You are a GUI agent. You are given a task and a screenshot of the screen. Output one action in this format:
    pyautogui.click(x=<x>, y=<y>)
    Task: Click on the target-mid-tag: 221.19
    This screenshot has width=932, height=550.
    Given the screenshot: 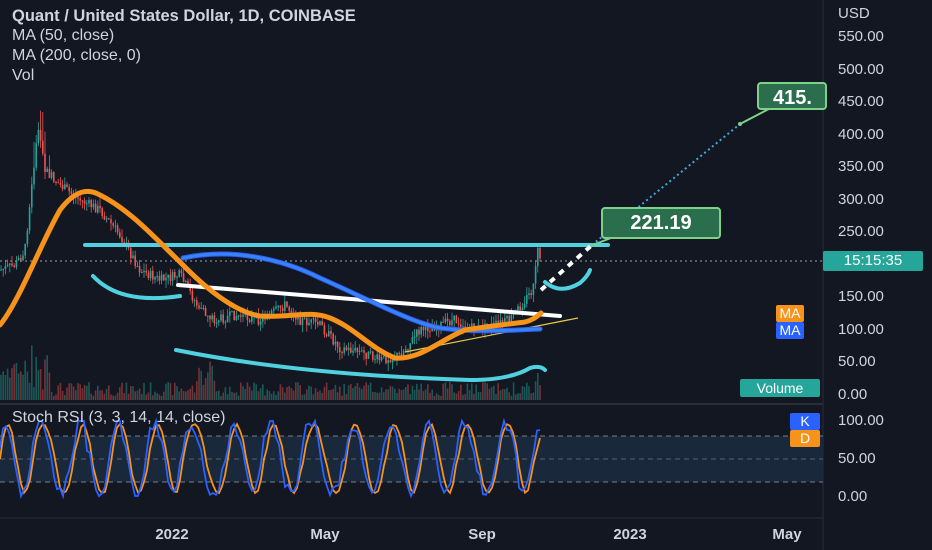 What is the action you would take?
    pyautogui.click(x=661, y=223)
    